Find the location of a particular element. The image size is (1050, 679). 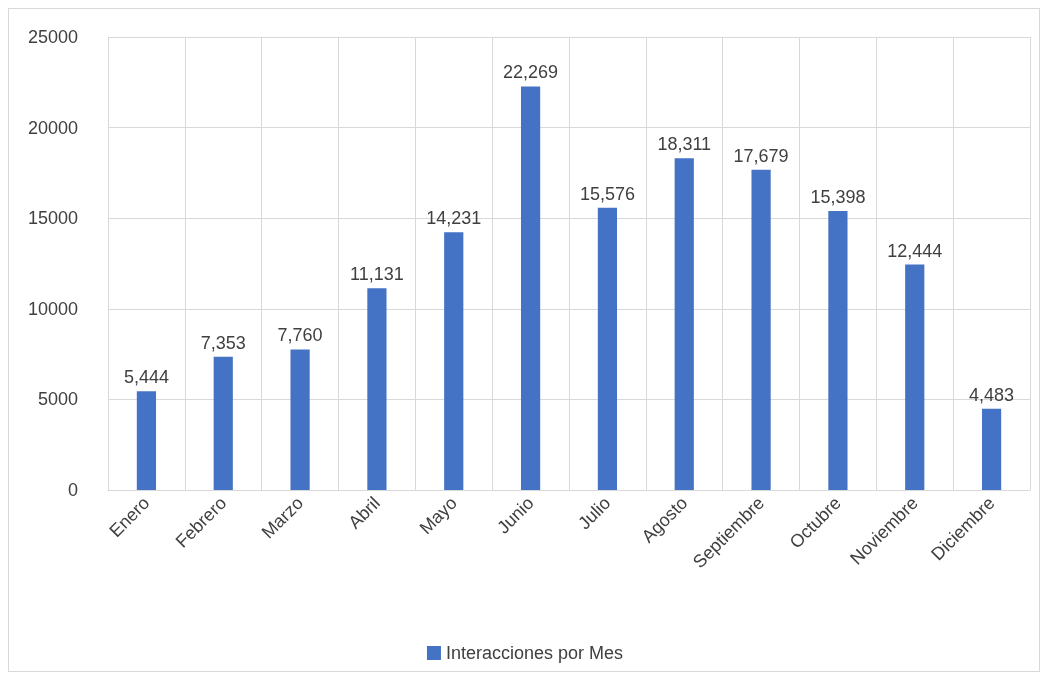

y-tick-label: 20000 is located at coordinates (52, 127).